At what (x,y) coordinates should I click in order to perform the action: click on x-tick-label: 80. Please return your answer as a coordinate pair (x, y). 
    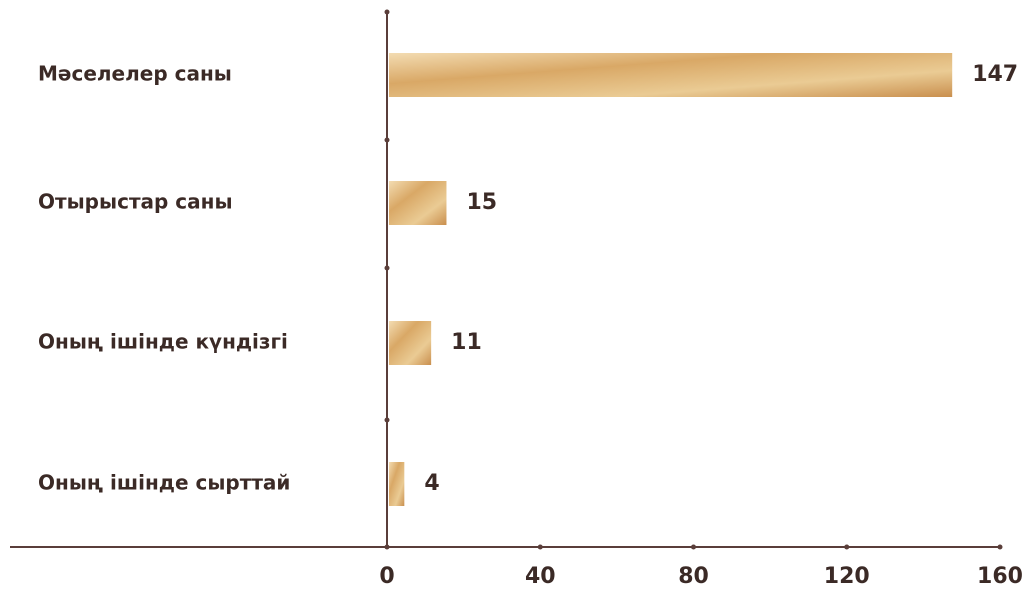
    Looking at the image, I should click on (693, 576).